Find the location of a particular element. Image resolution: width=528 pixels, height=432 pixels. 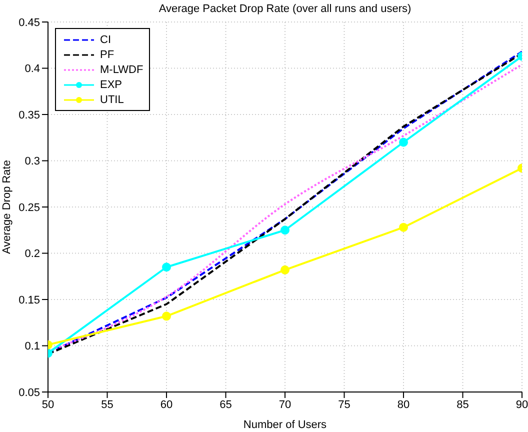

y-tick-label: 0.15 is located at coordinates (29, 300).